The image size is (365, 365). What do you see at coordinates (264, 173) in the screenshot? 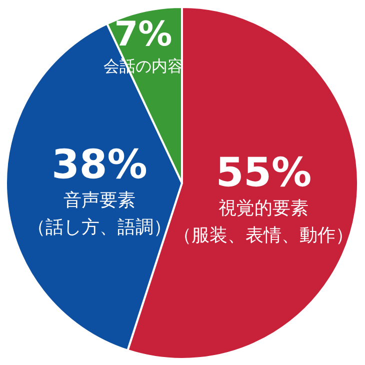
I see `data-label: 55%` at bounding box center [264, 173].